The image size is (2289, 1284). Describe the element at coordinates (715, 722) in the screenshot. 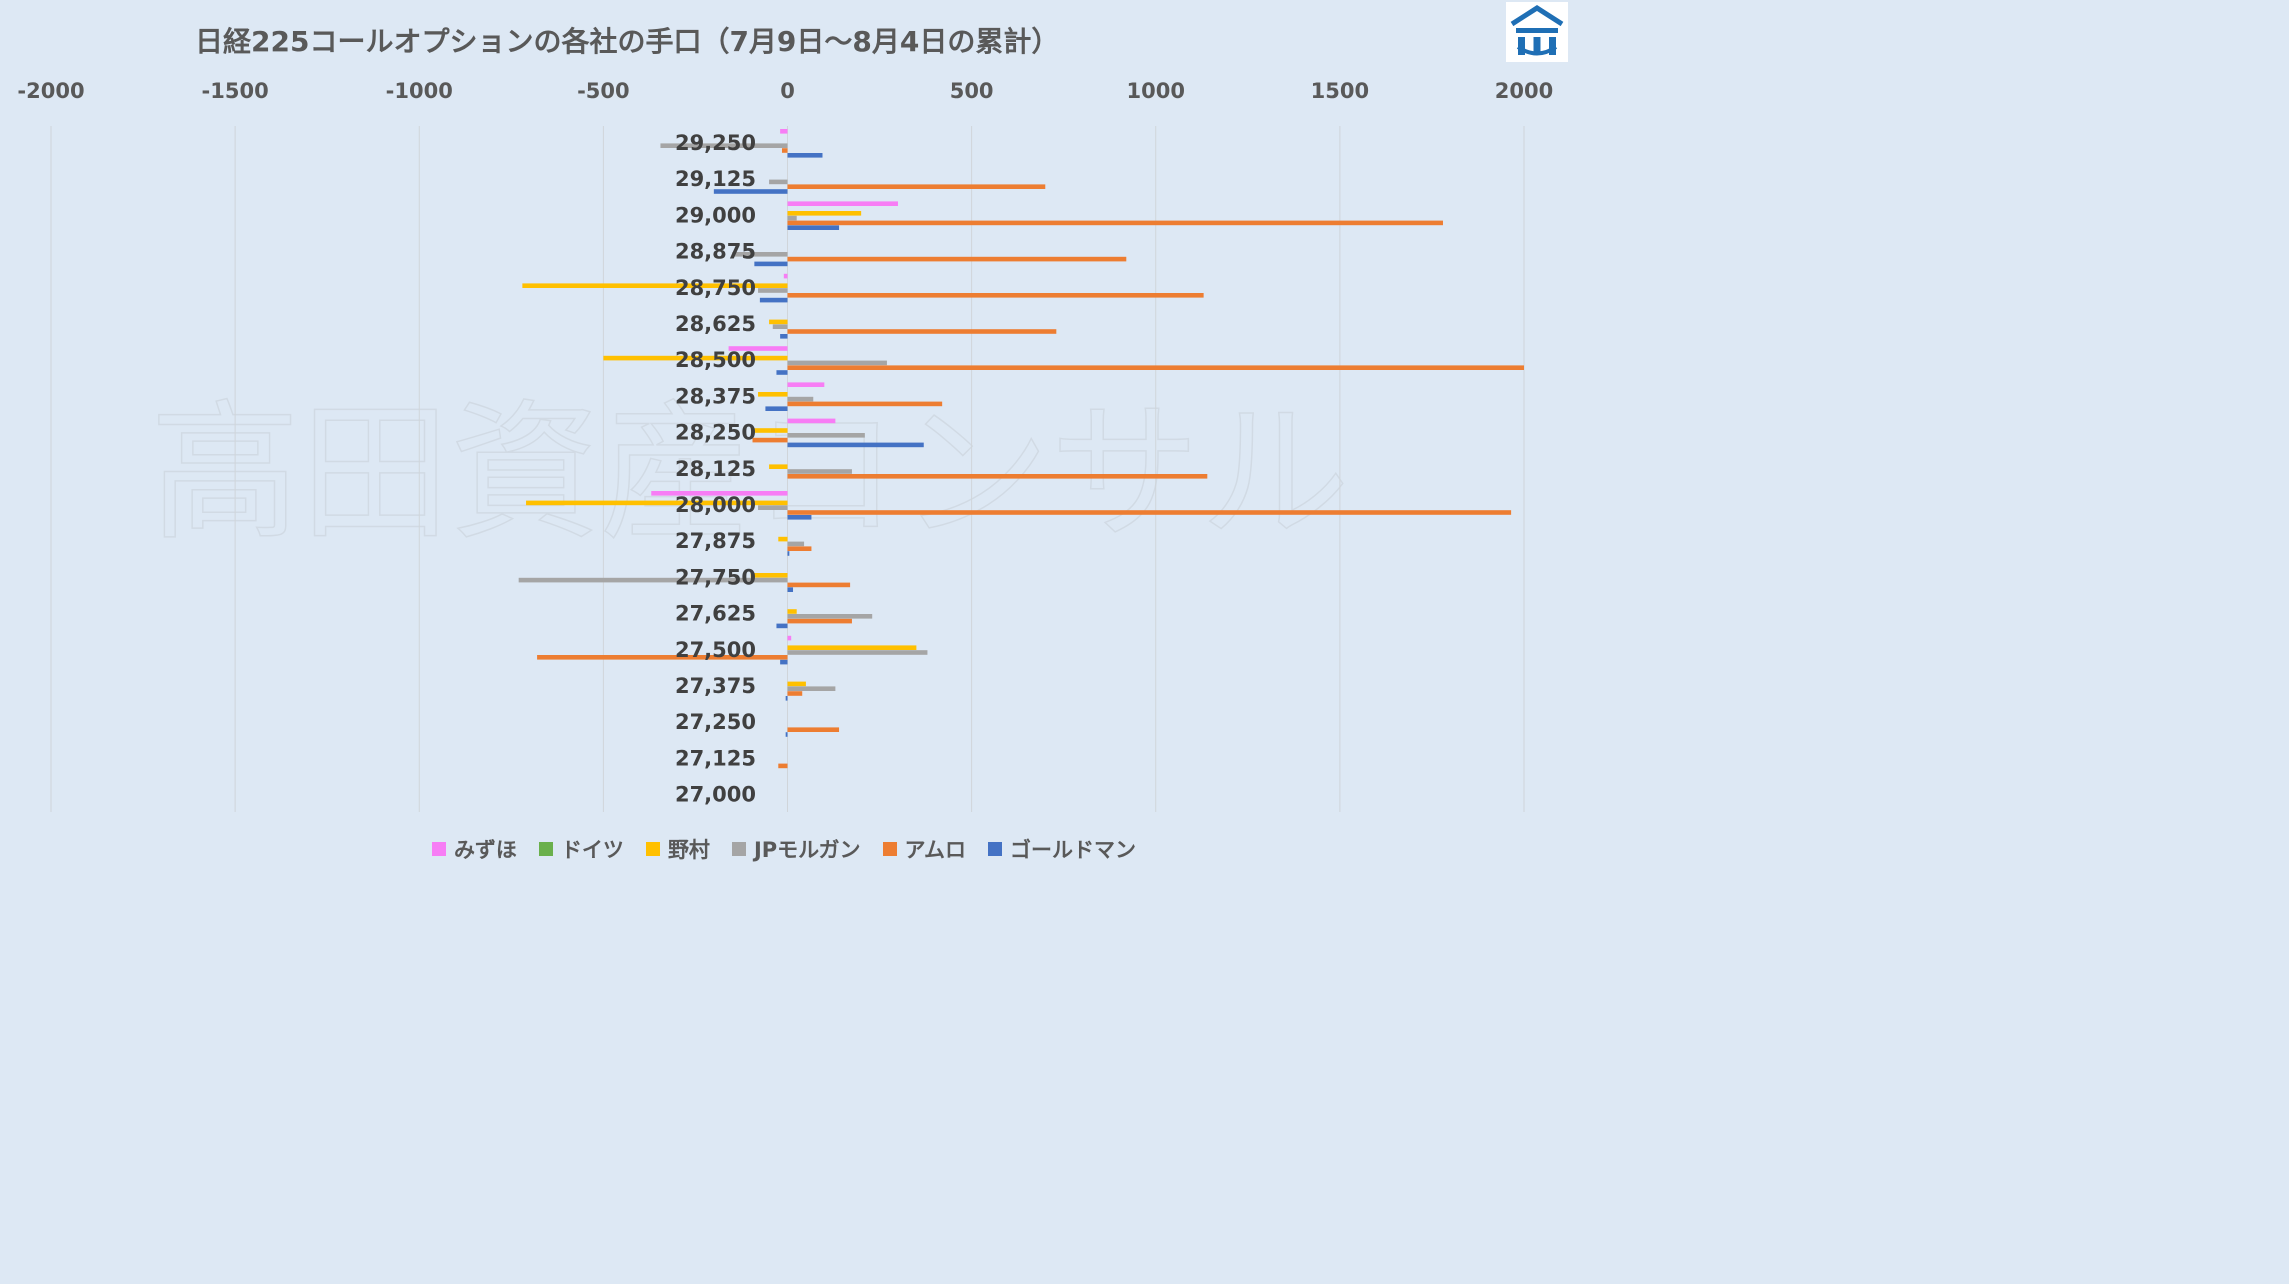

I see `y-tick-label: 27,250` at that location.